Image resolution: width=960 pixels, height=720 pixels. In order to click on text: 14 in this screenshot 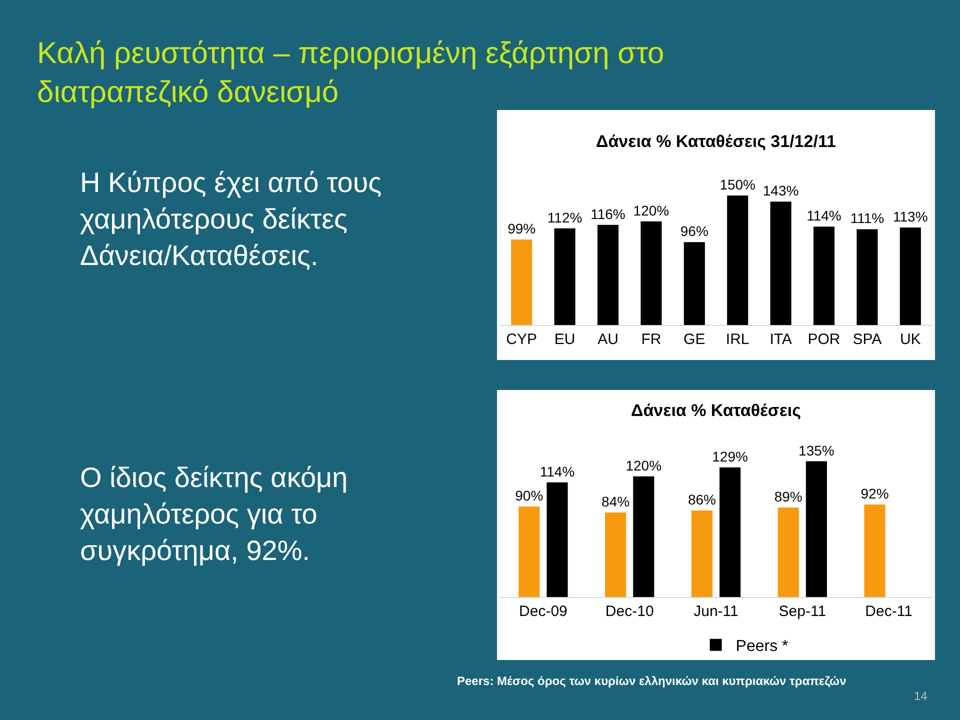, I will do `click(921, 696)`.